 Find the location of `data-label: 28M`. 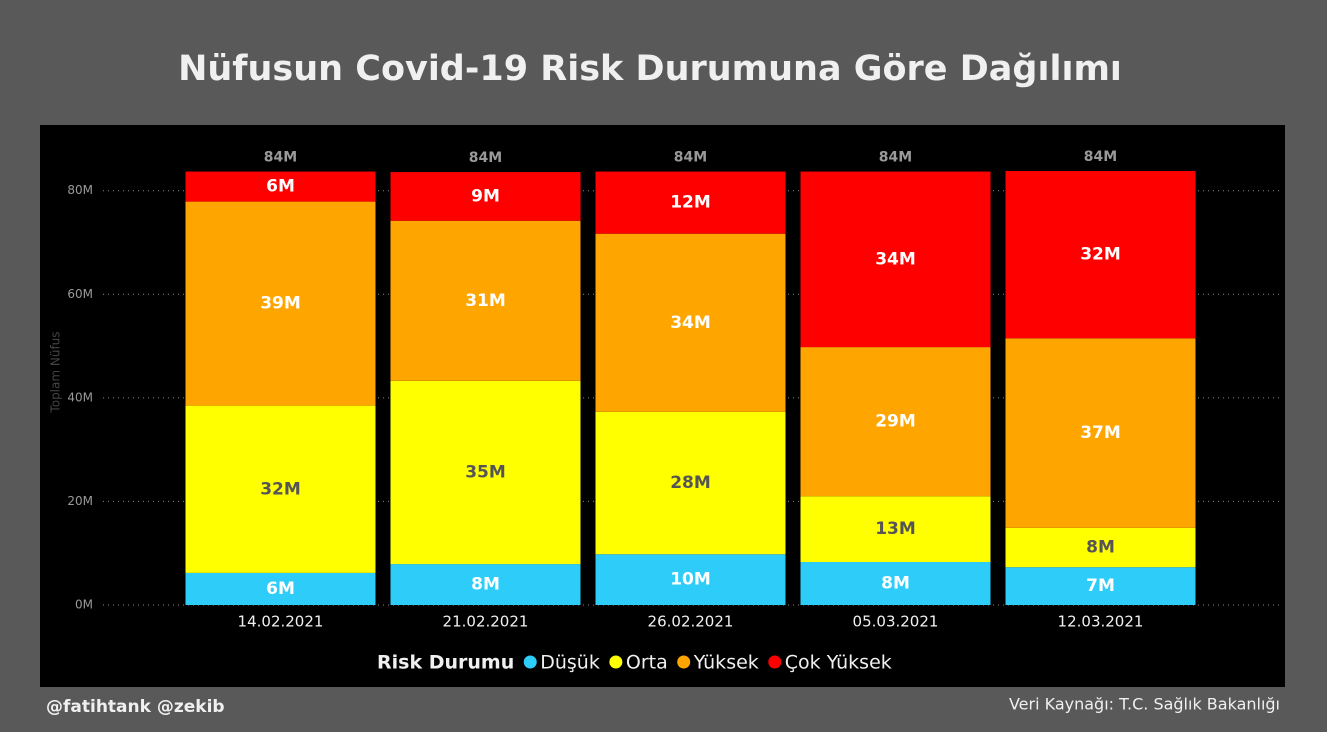

data-label: 28M is located at coordinates (690, 483).